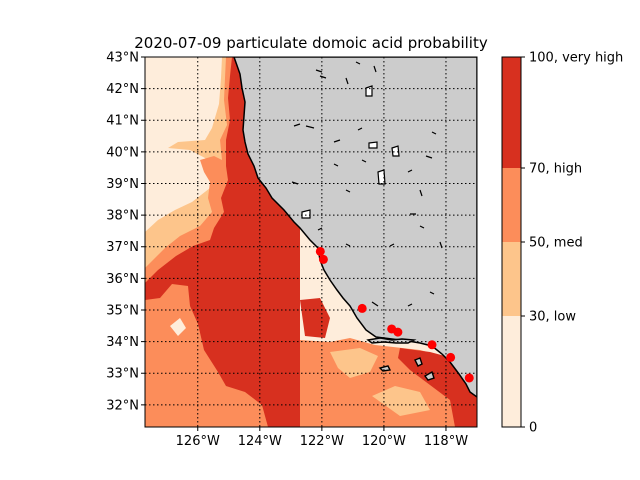  What do you see at coordinates (552, 317) in the screenshot?
I see `colorbar-tick-label: 30, low` at bounding box center [552, 317].